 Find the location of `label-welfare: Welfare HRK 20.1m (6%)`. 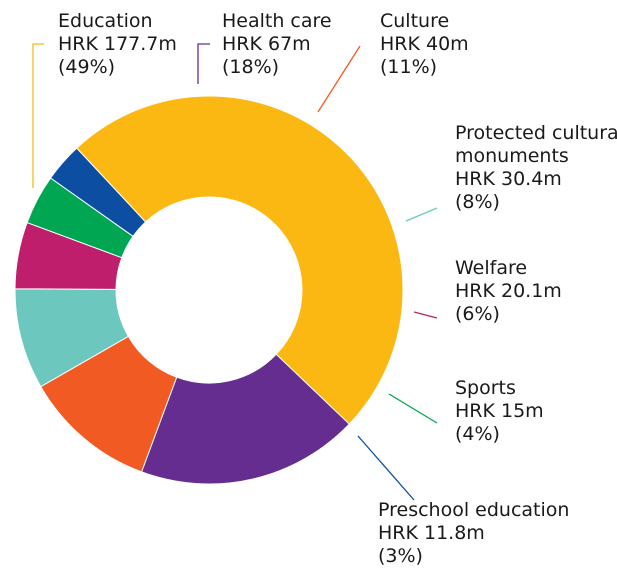

label-welfare: Welfare HRK 20.1m (6%) is located at coordinates (508, 291).